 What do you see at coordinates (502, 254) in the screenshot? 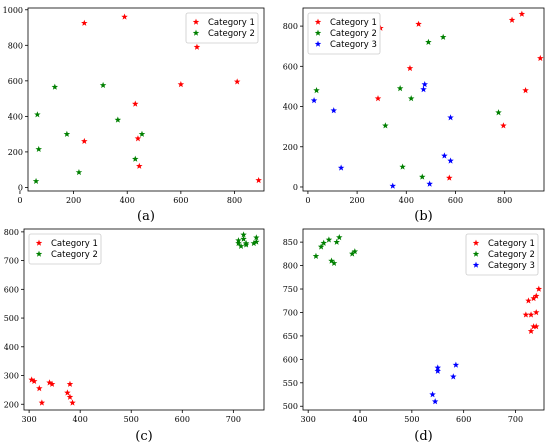
I see `legend-frame` at bounding box center [502, 254].